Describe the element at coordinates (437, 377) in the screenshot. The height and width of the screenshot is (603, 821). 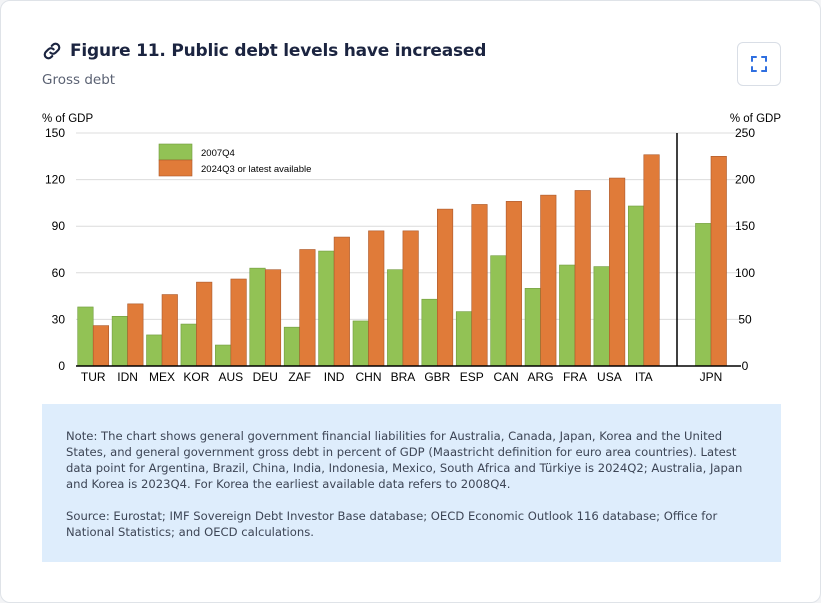
I see `x-tick-label: GBR` at that location.